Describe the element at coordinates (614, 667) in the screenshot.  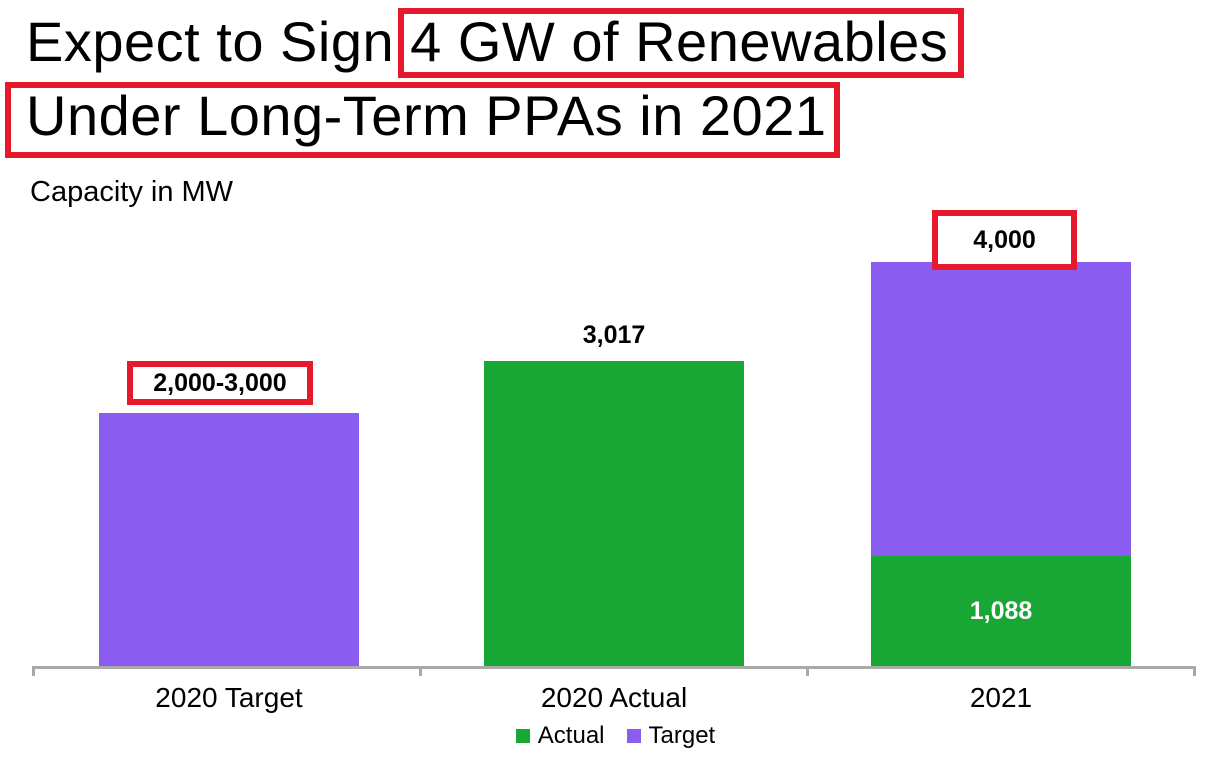
I see `x-axis-line` at that location.